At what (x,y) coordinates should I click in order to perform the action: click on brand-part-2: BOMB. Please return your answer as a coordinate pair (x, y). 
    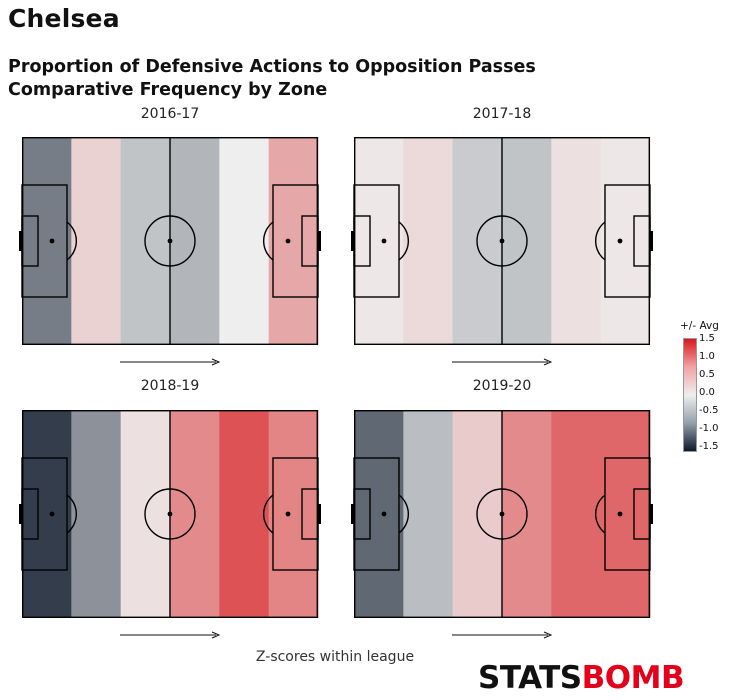
    Looking at the image, I should click on (633, 678).